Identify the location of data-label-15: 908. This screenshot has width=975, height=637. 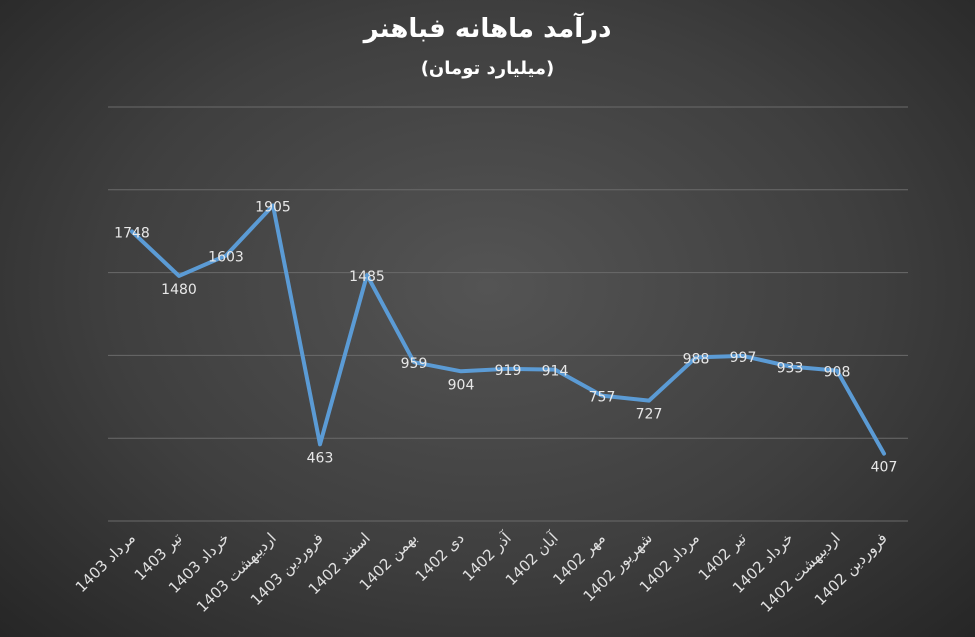
(837, 373).